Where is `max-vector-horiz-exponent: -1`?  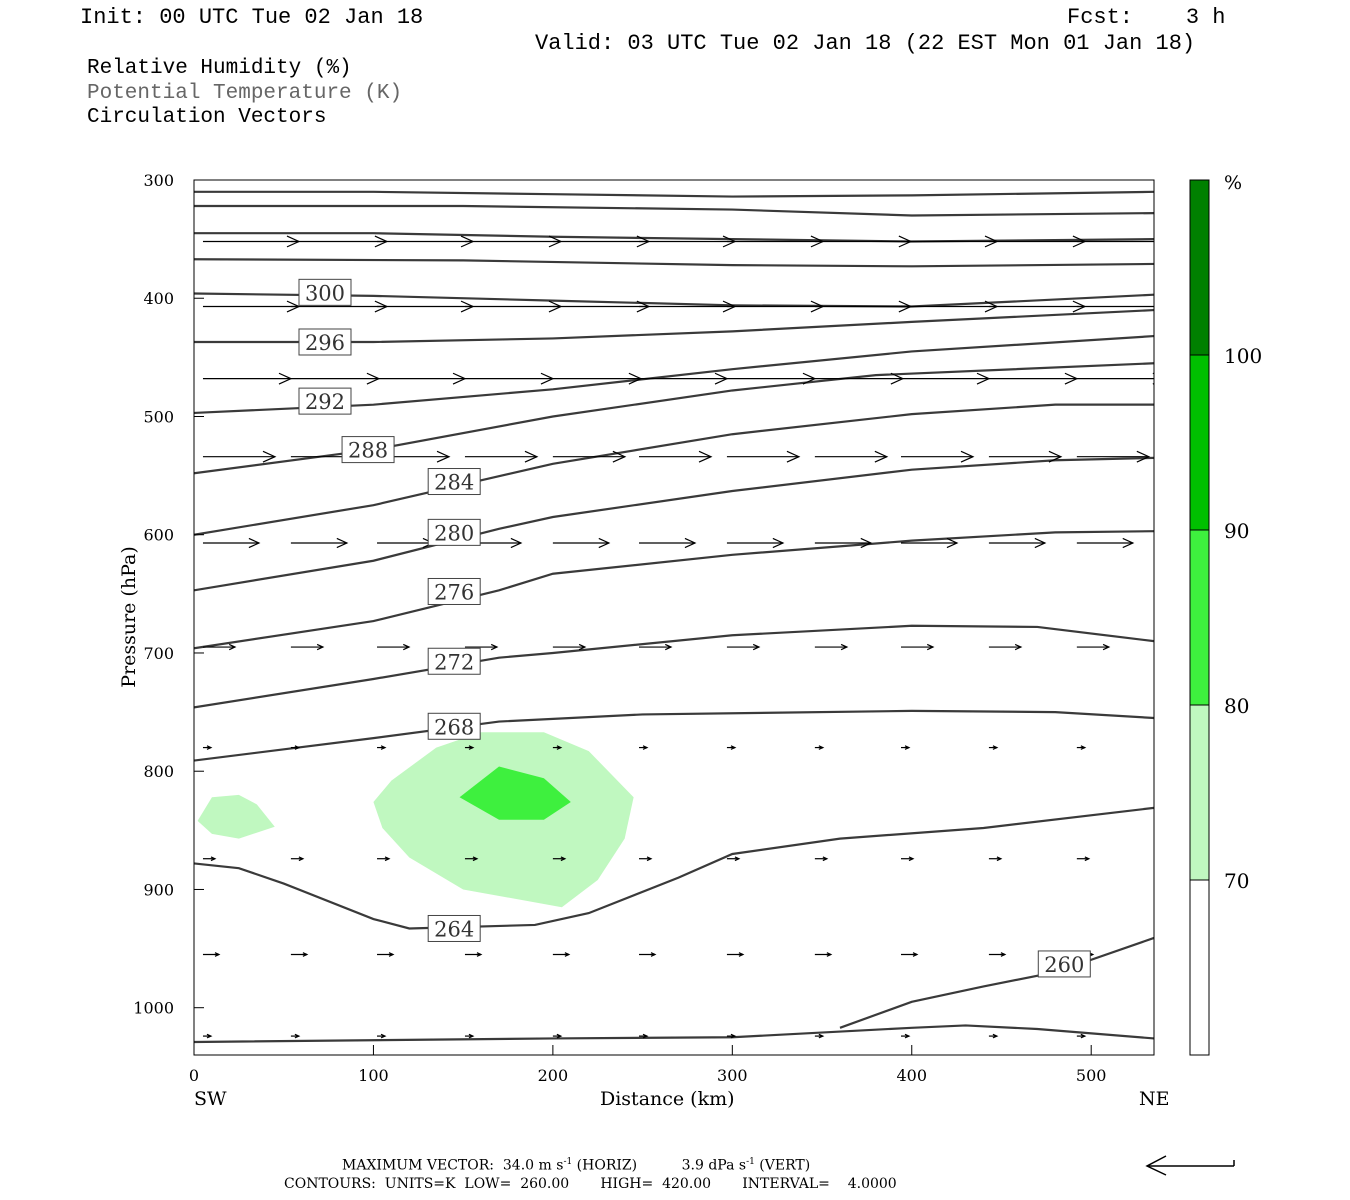
max-vector-horiz-exponent: -1 is located at coordinates (568, 1162).